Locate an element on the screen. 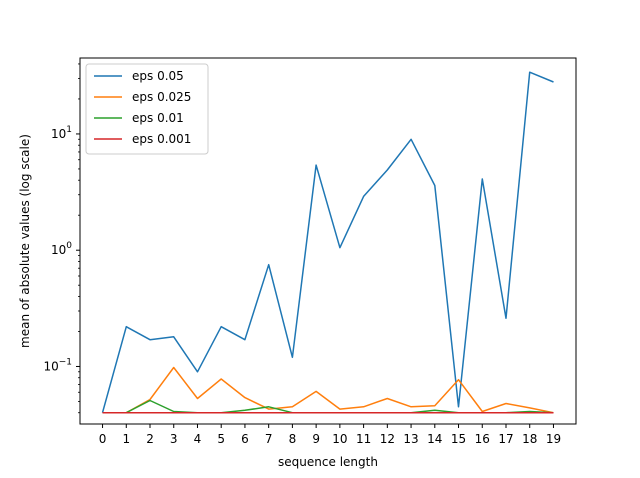 The height and width of the screenshot is (478, 640). x-tick-label: 0 is located at coordinates (103, 439).